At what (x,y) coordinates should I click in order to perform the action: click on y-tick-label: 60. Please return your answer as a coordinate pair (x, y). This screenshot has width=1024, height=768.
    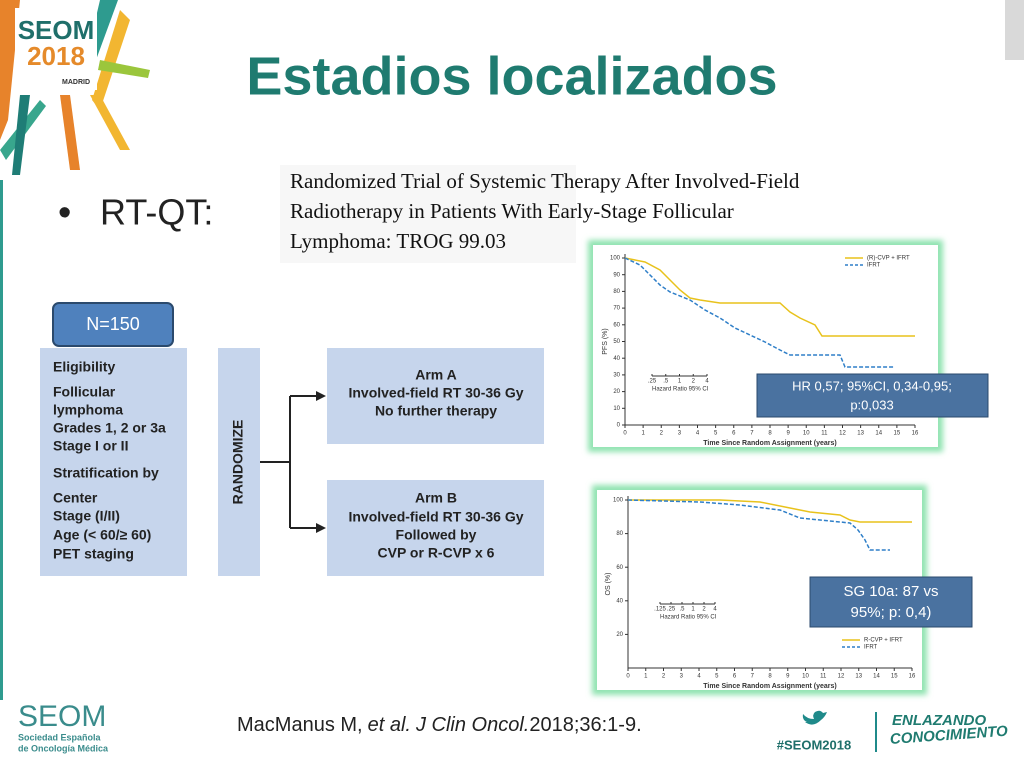
    Looking at the image, I should click on (616, 325).